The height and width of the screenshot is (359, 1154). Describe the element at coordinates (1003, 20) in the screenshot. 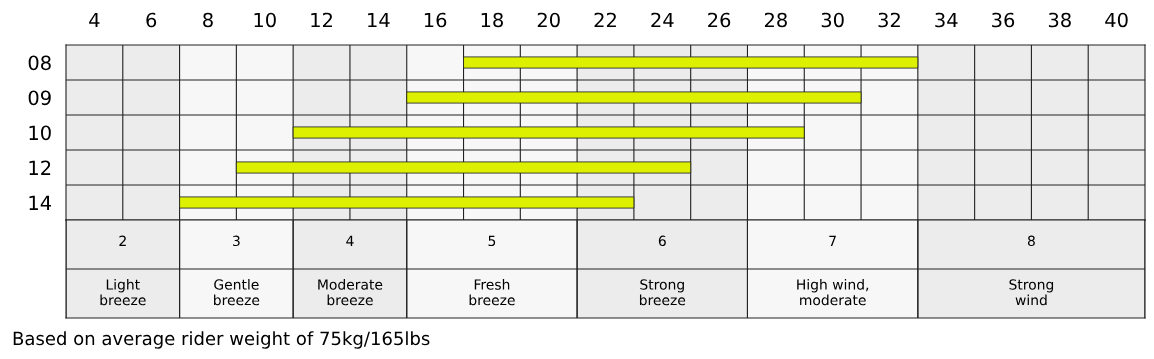

I see `x-tick-label: 36` at that location.